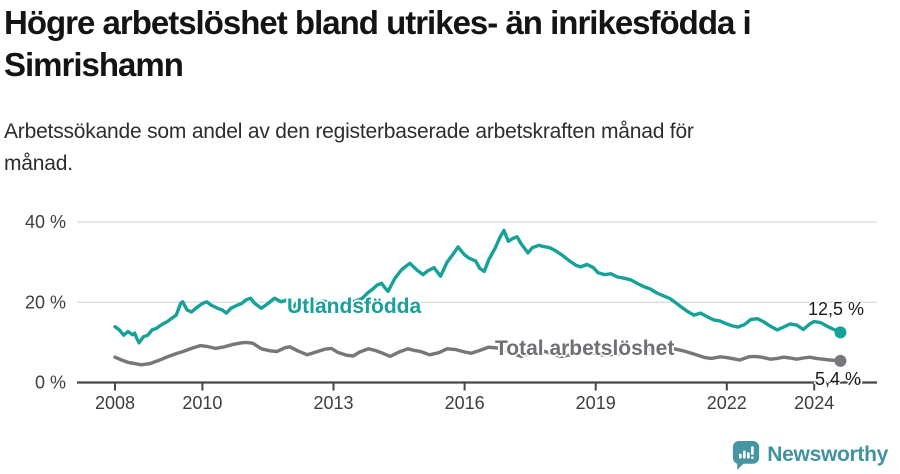  What do you see at coordinates (596, 403) in the screenshot?
I see `x-tick-label: 2019` at bounding box center [596, 403].